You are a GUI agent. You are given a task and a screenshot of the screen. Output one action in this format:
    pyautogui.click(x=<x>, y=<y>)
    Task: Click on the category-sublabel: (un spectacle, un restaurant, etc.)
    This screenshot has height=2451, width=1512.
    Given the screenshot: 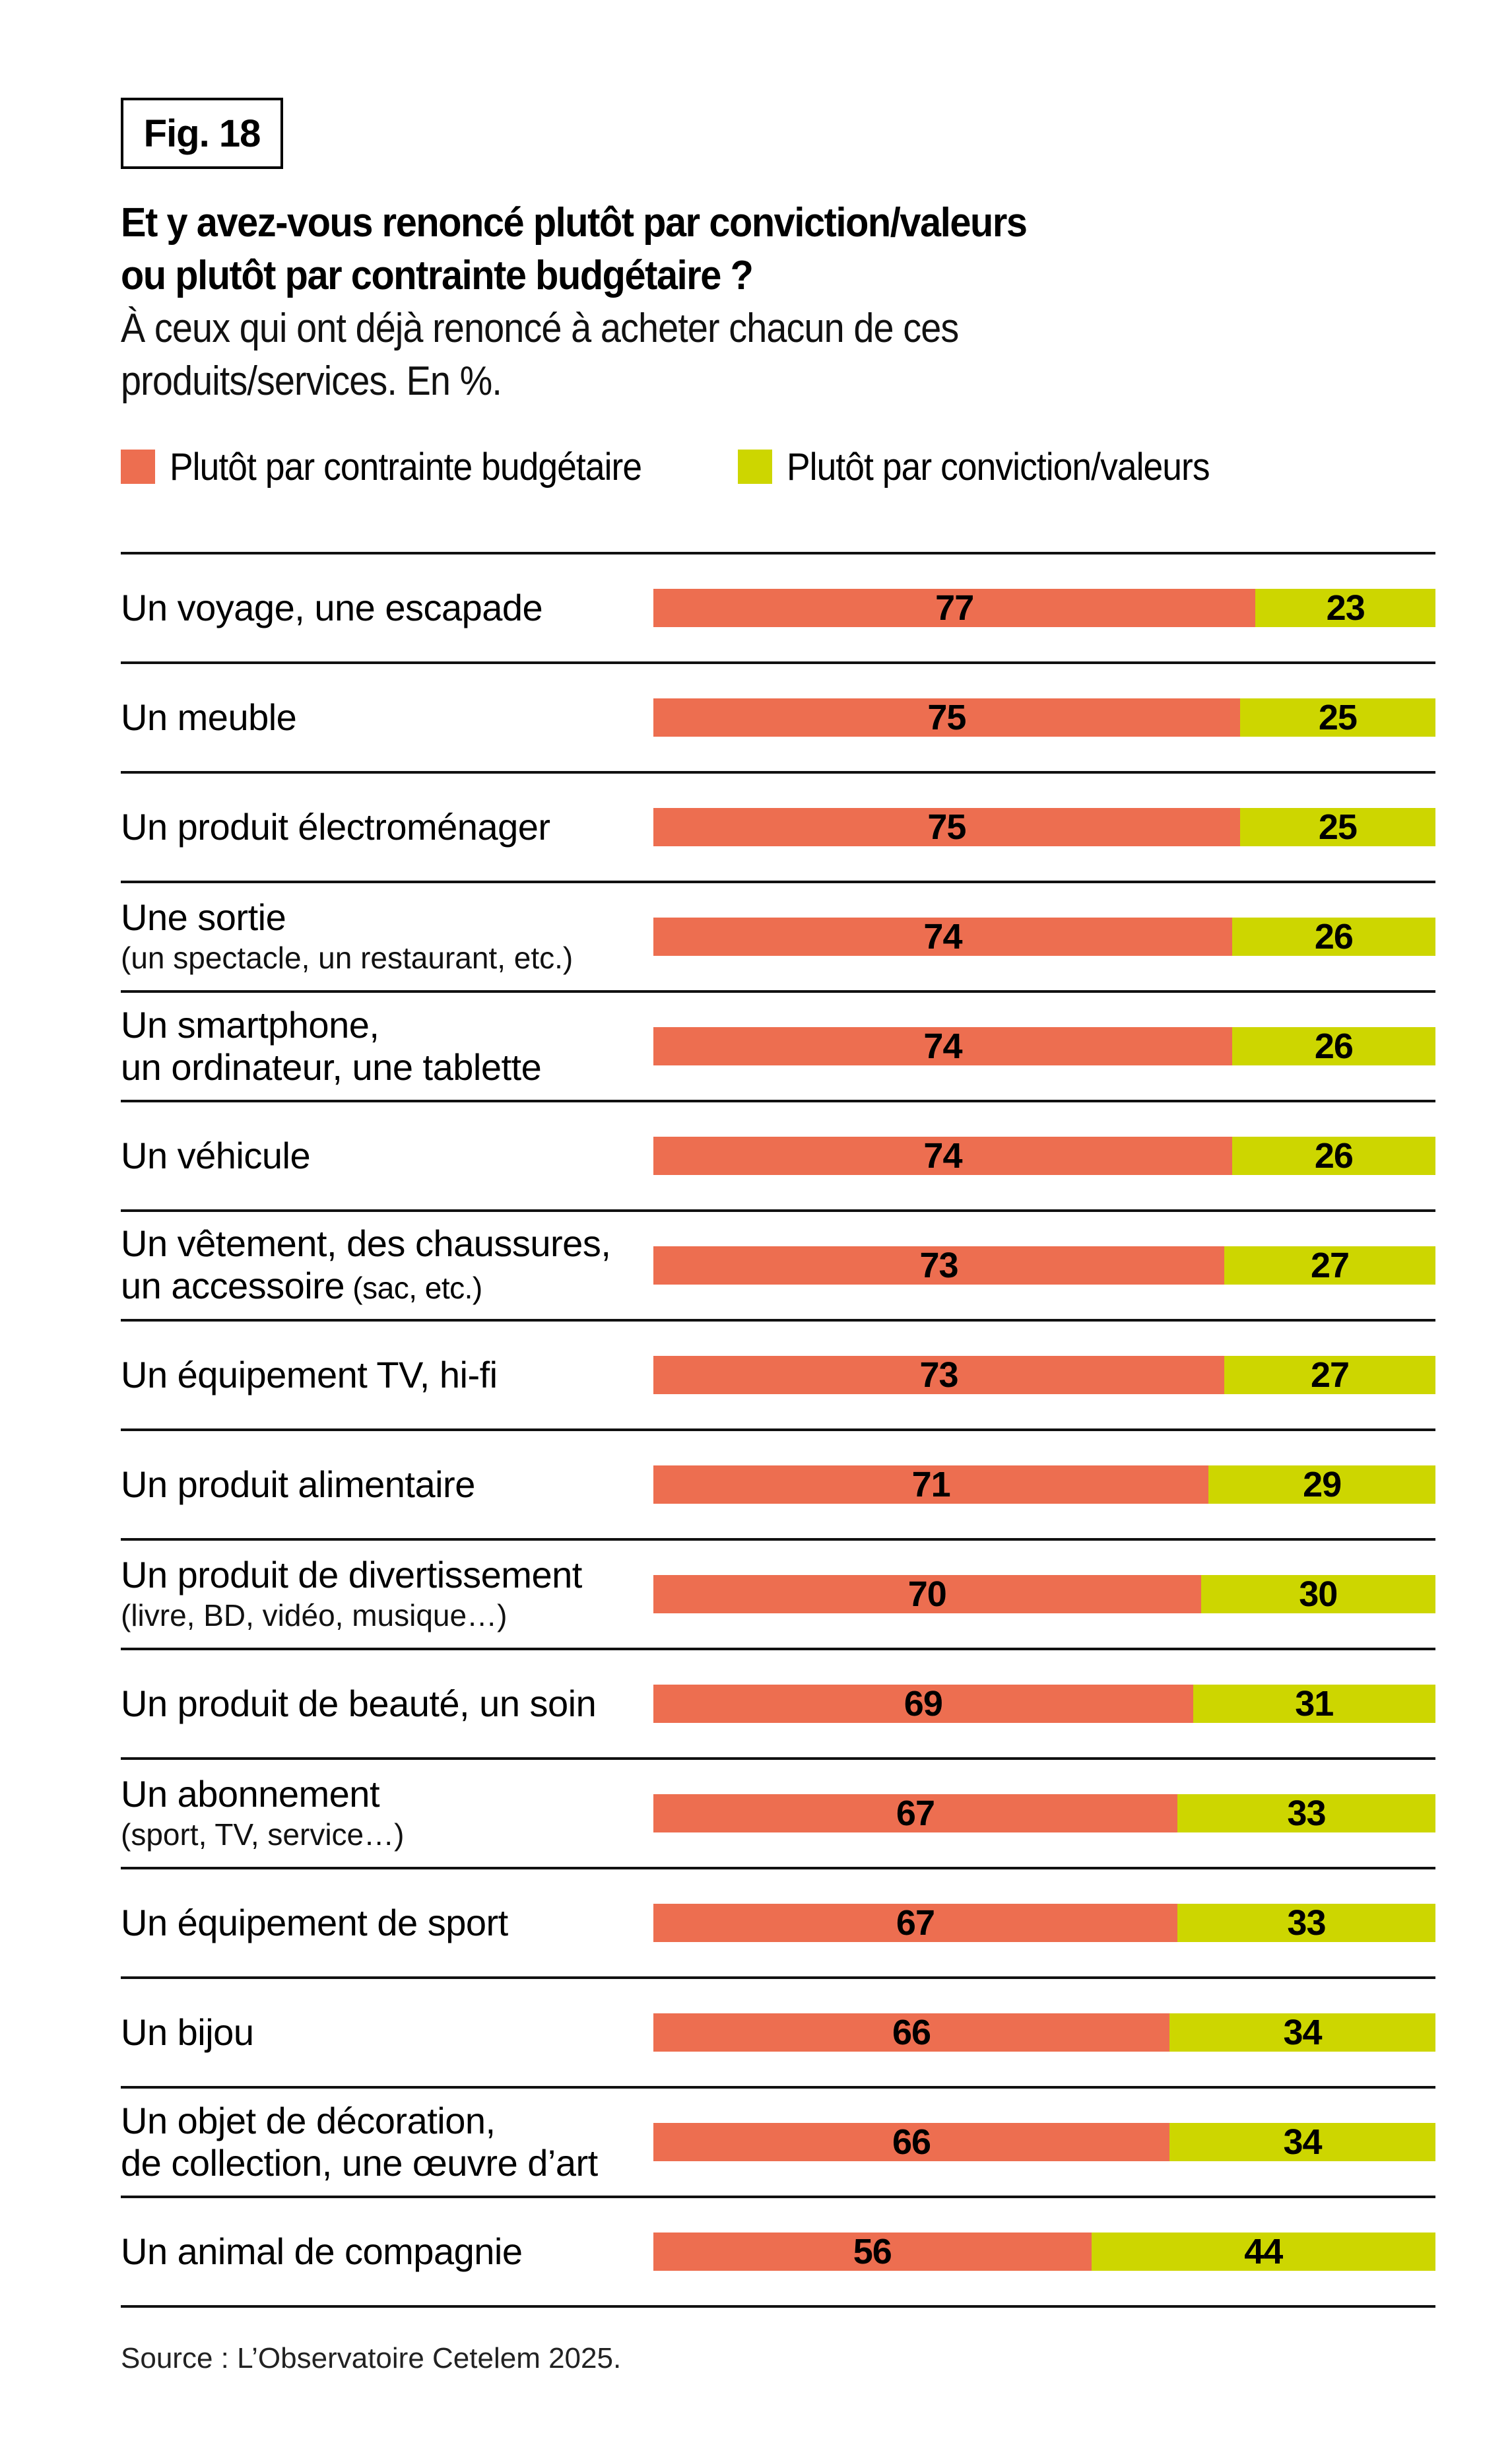 What is the action you would take?
    pyautogui.click(x=348, y=958)
    